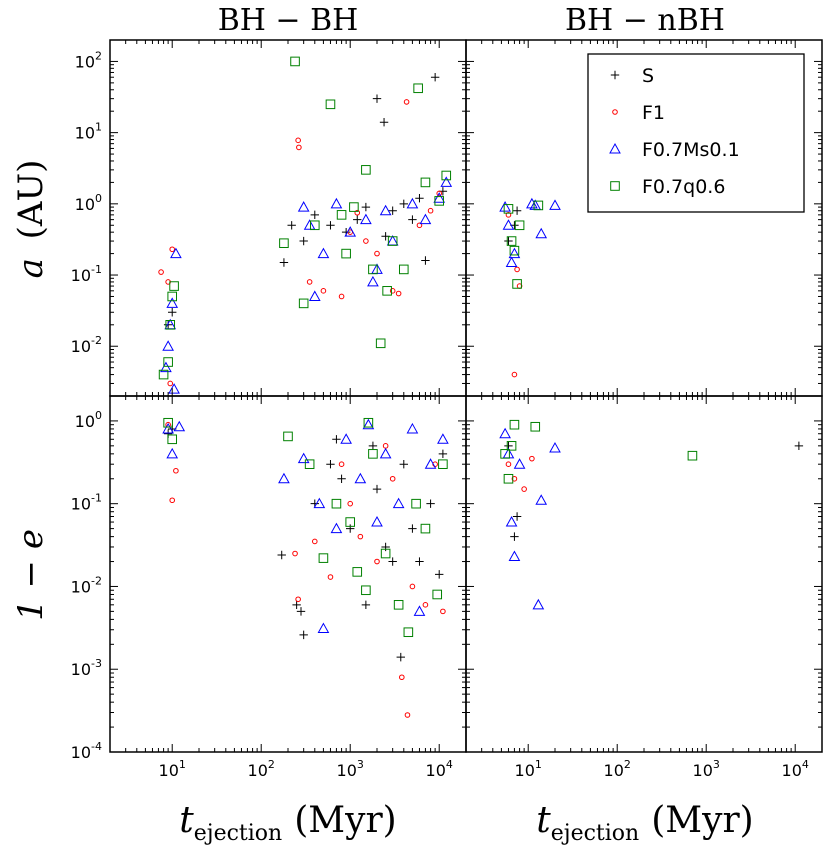 This screenshot has width=830, height=846. Describe the element at coordinates (88, 420) in the screenshot. I see `y-tick-label: 10⁰` at that location.